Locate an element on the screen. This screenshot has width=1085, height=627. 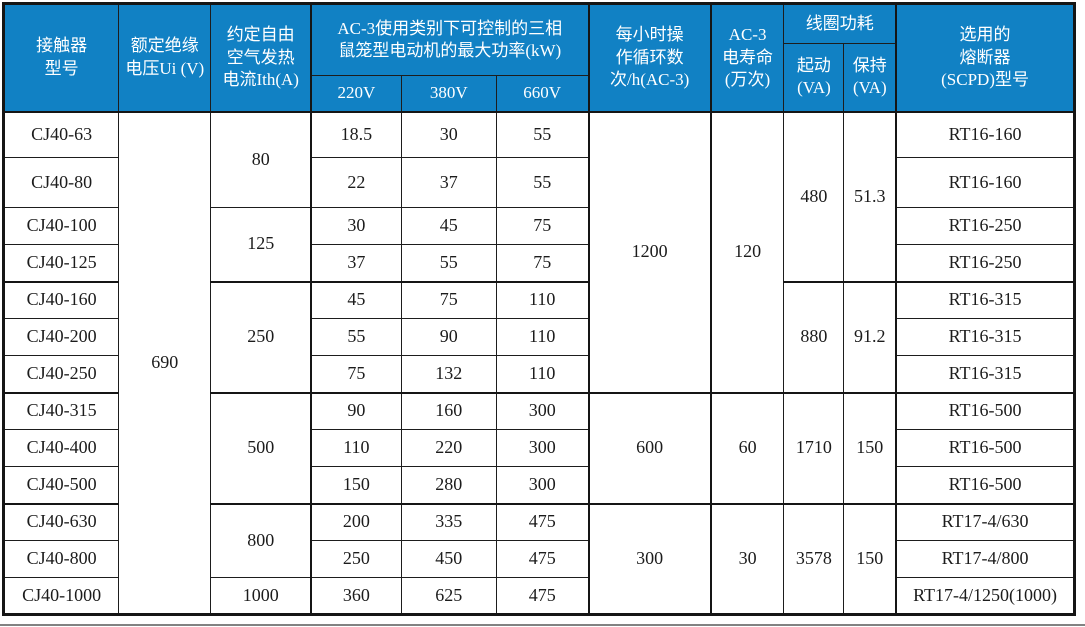
cell-power-380: 45 is located at coordinates (448, 226).